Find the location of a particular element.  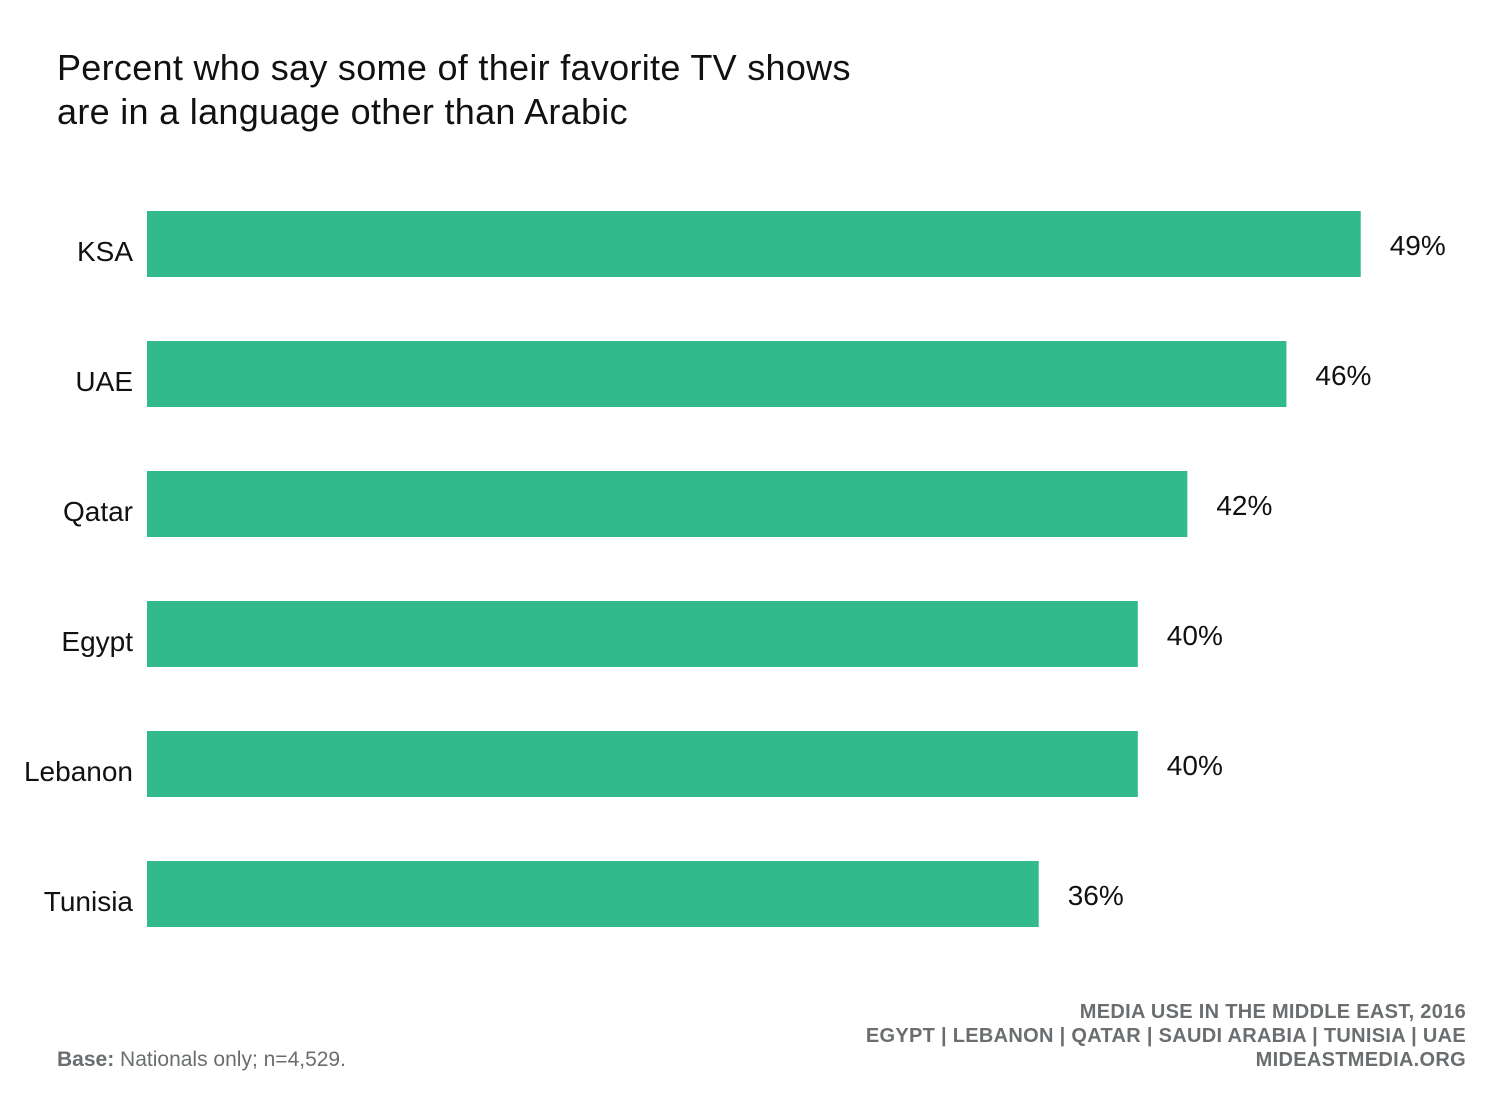

bar-tunisia is located at coordinates (593, 894).